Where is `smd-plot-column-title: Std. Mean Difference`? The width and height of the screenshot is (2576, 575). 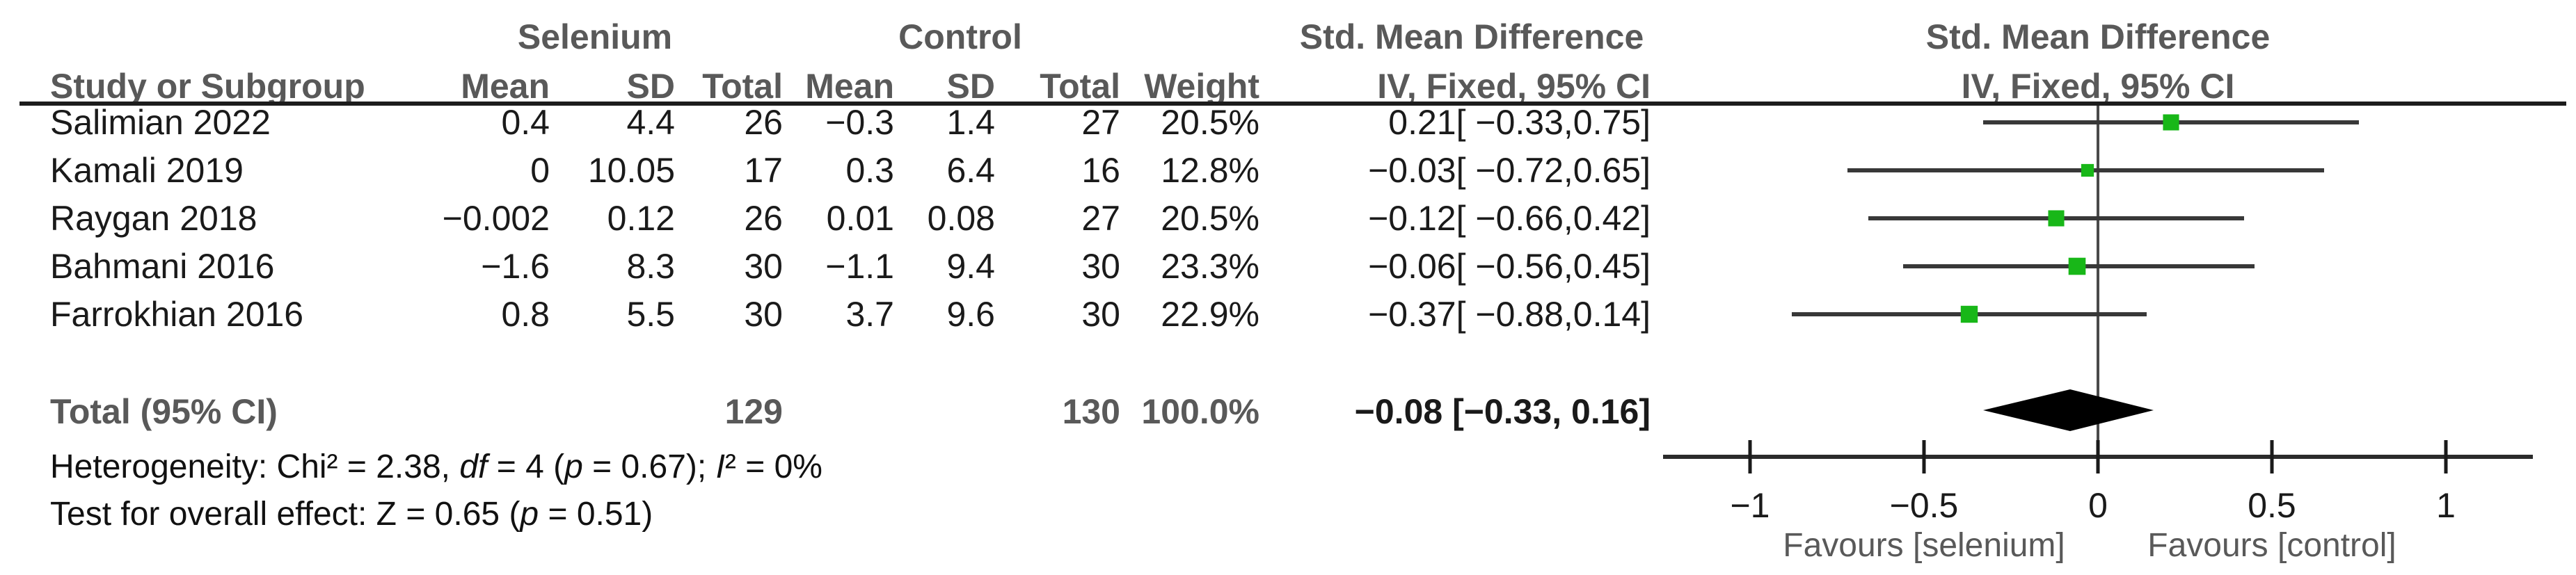
smd-plot-column-title: Std. Mean Difference is located at coordinates (2098, 36).